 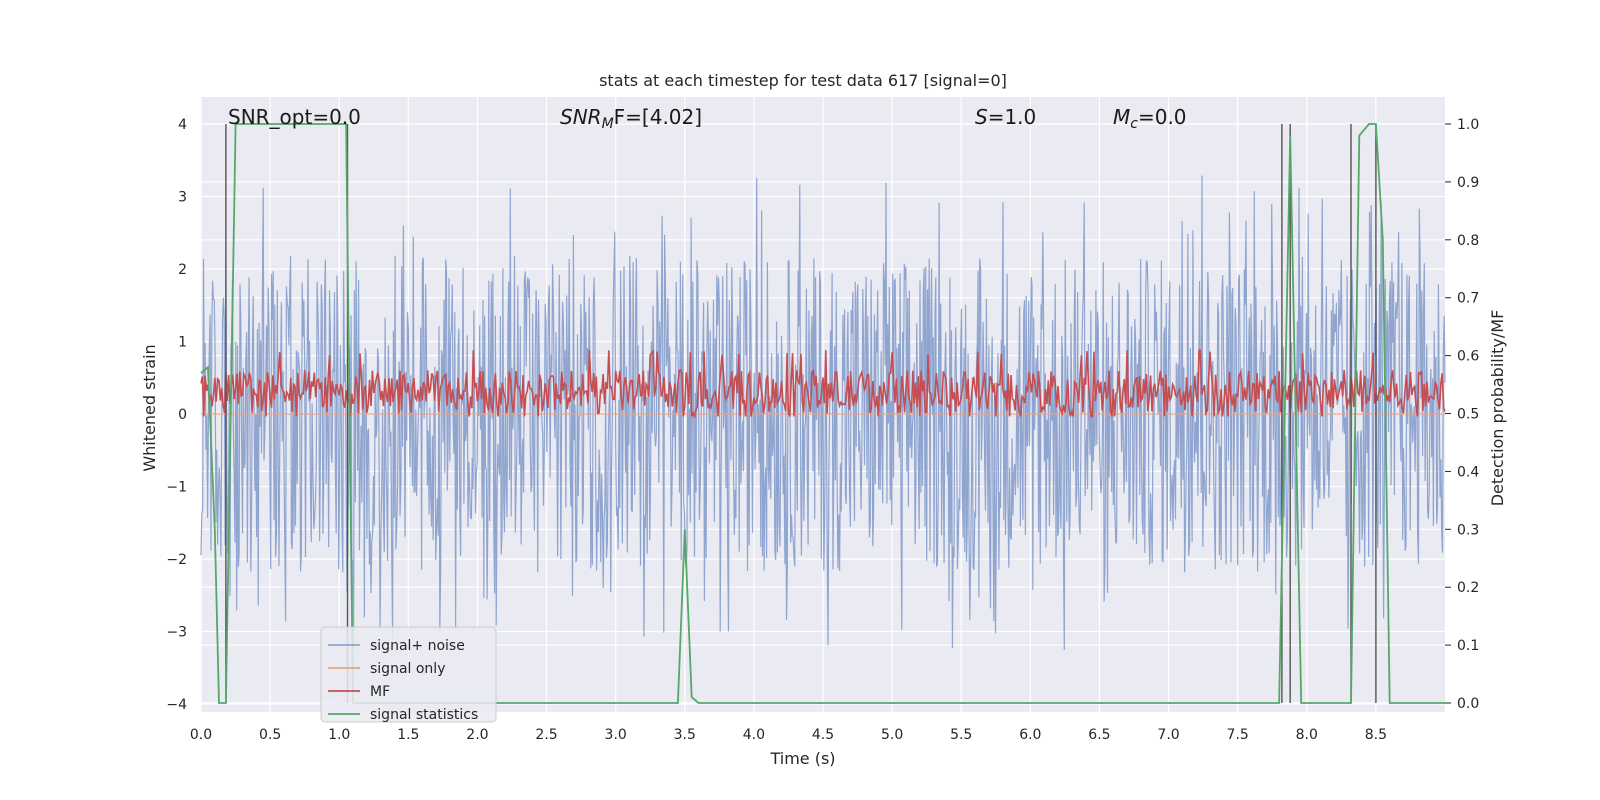 What do you see at coordinates (149, 407) in the screenshot?
I see `y-left-axis-title: Whitened strain` at bounding box center [149, 407].